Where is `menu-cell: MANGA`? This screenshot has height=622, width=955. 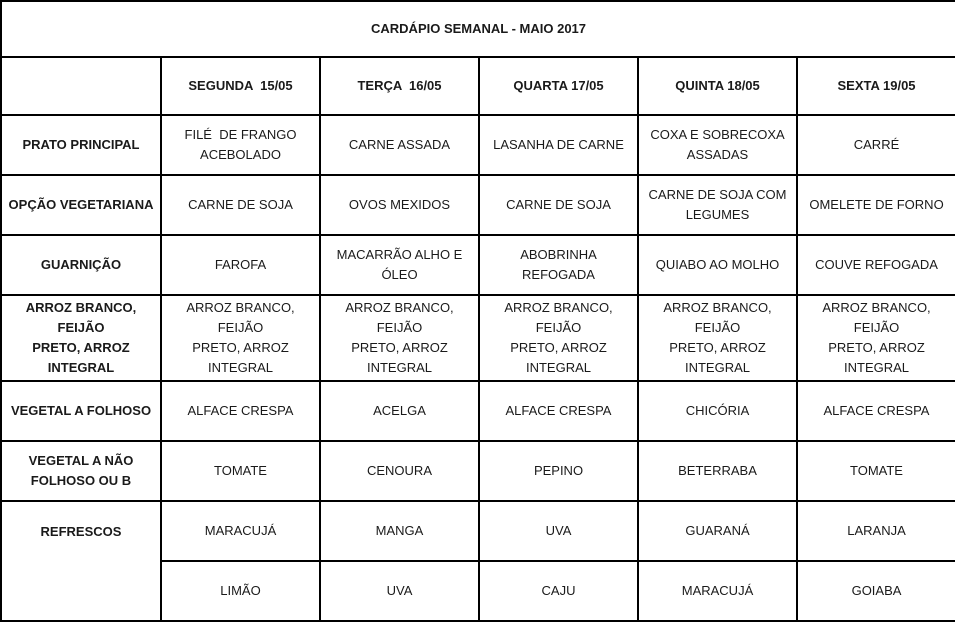
menu-cell: MANGA is located at coordinates (399, 531).